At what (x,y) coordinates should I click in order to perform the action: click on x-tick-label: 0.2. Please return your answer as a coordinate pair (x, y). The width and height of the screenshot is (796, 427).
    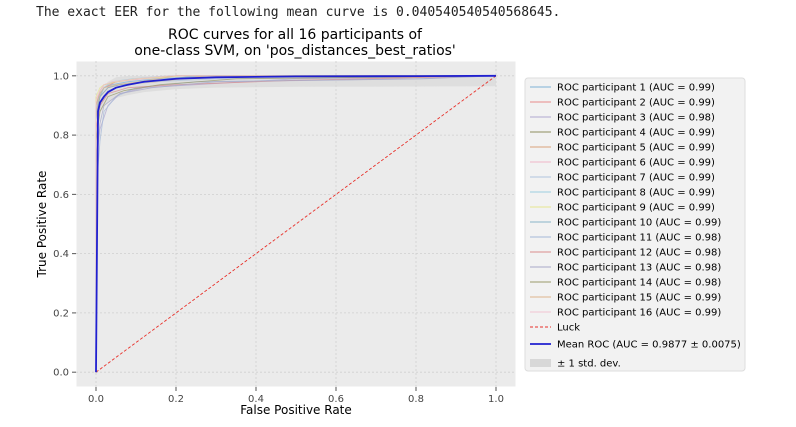
    Looking at the image, I should click on (176, 399).